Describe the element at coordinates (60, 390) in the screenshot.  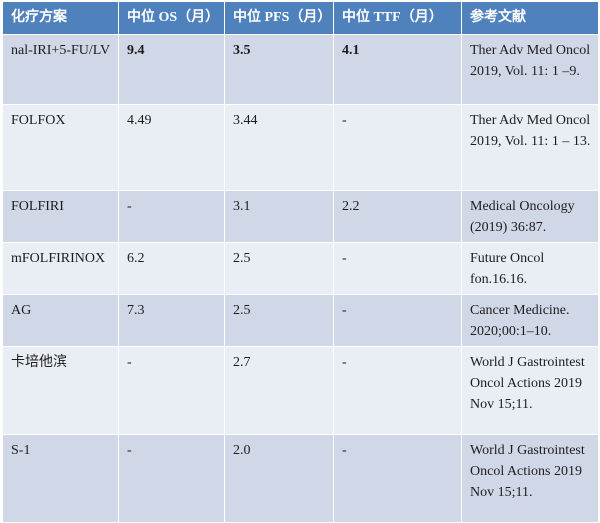
I see `cell-regimen: 卡培他滨` at that location.